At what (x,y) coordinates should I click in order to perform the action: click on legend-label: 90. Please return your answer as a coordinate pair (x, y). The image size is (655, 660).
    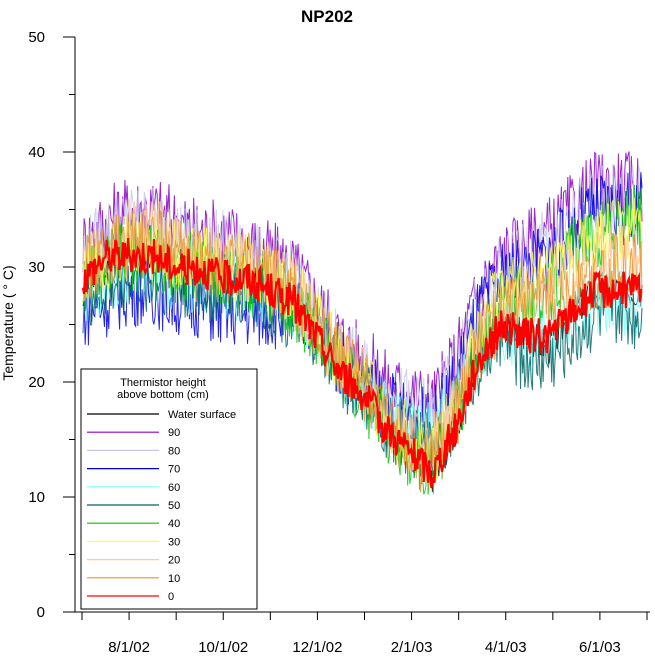
    Looking at the image, I should click on (174, 433).